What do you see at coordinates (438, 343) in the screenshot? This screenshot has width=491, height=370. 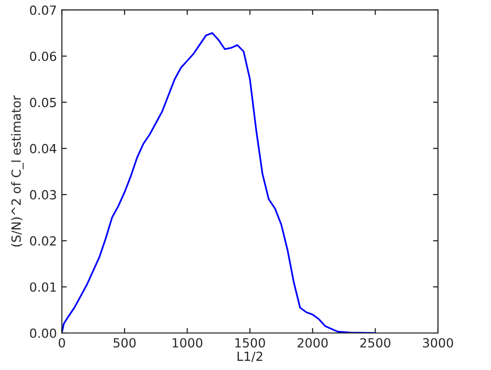 I see `x-tick-label: 3000` at bounding box center [438, 343].